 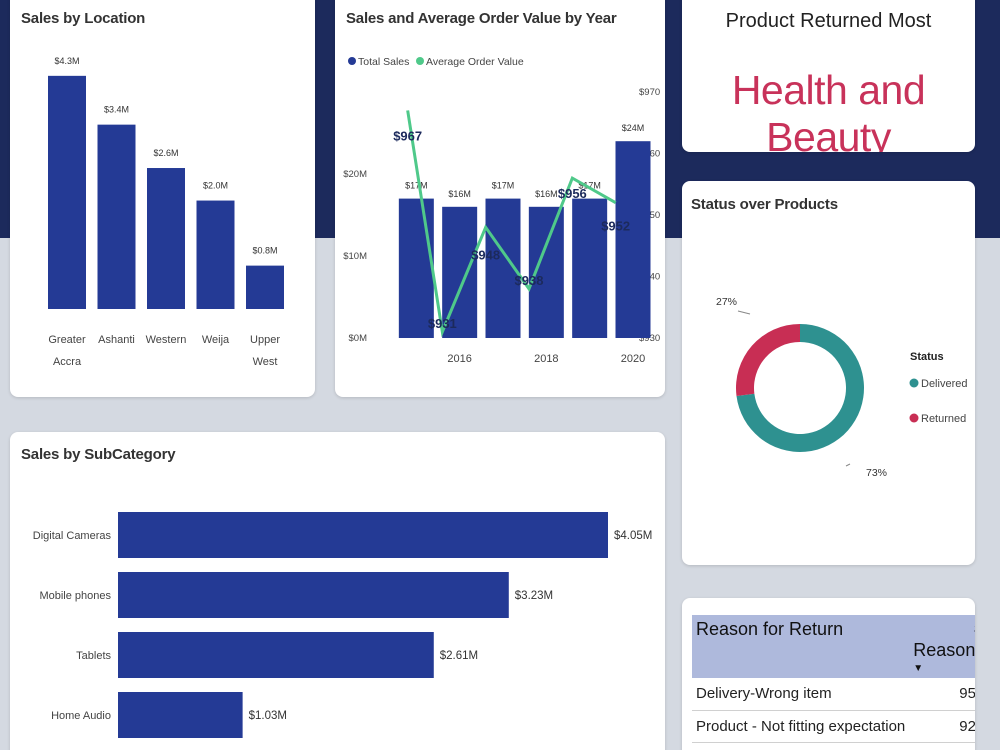 What do you see at coordinates (800, 726) in the screenshot?
I see `reason-cell: Product - Not fitting expectation` at bounding box center [800, 726].